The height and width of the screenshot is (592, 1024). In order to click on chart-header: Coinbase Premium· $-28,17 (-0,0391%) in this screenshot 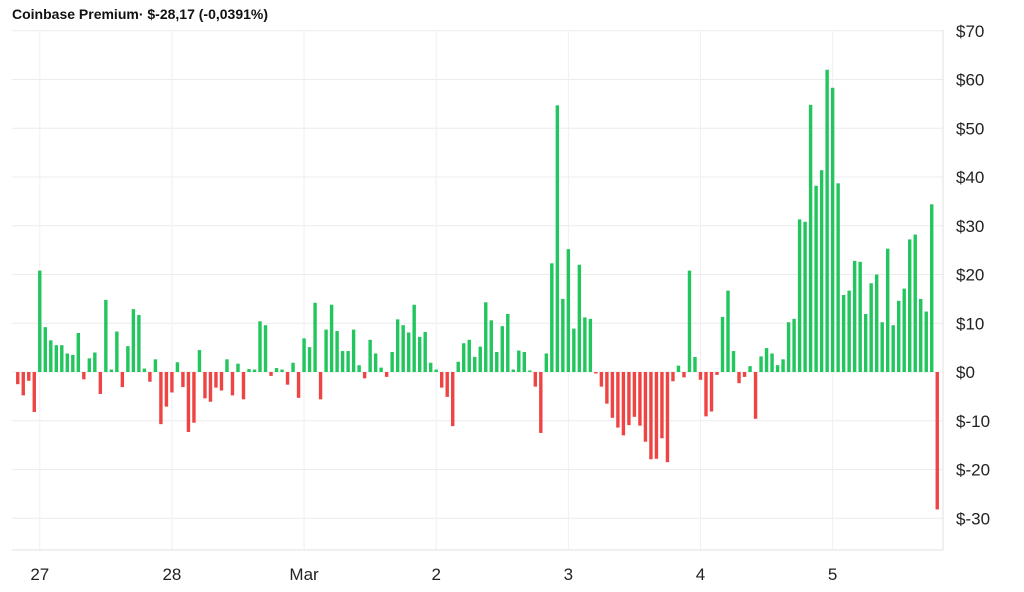, I will do `click(140, 16)`.